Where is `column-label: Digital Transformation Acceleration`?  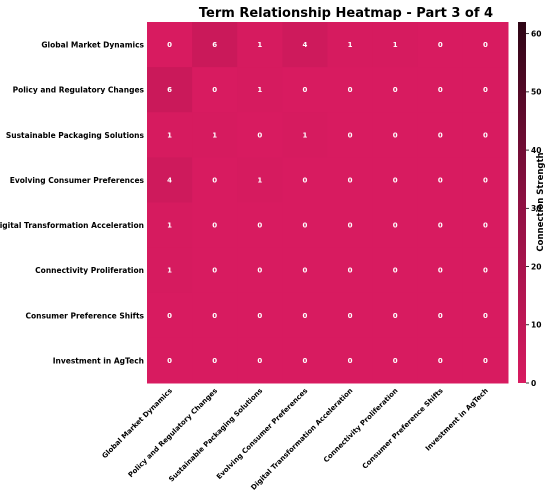
column-label: Digital Transformation Acceleration is located at coordinates (301, 439).